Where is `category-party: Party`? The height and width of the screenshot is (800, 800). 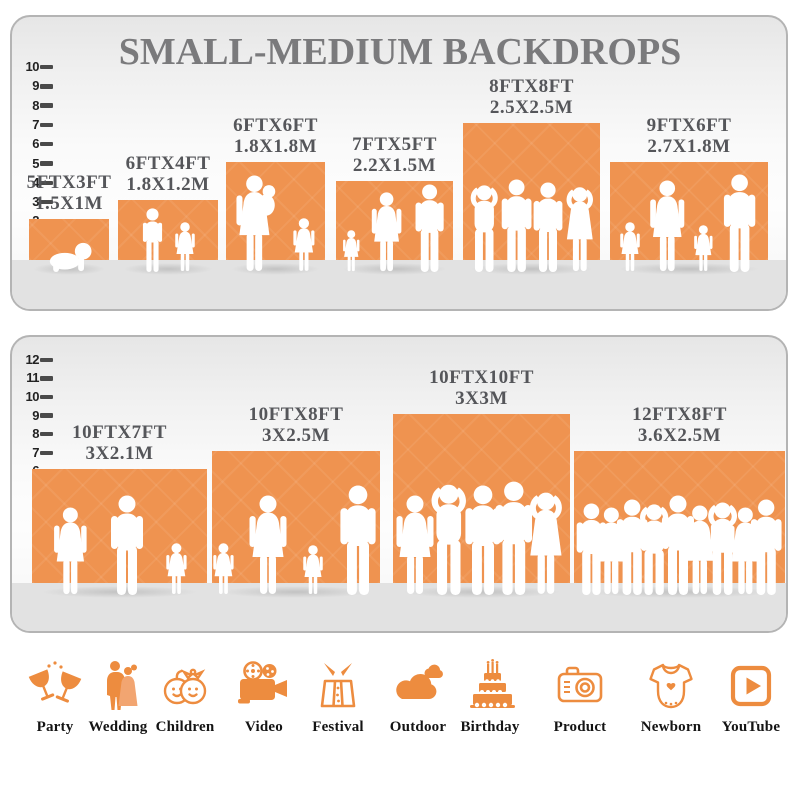
category-party: Party is located at coordinates (55, 697).